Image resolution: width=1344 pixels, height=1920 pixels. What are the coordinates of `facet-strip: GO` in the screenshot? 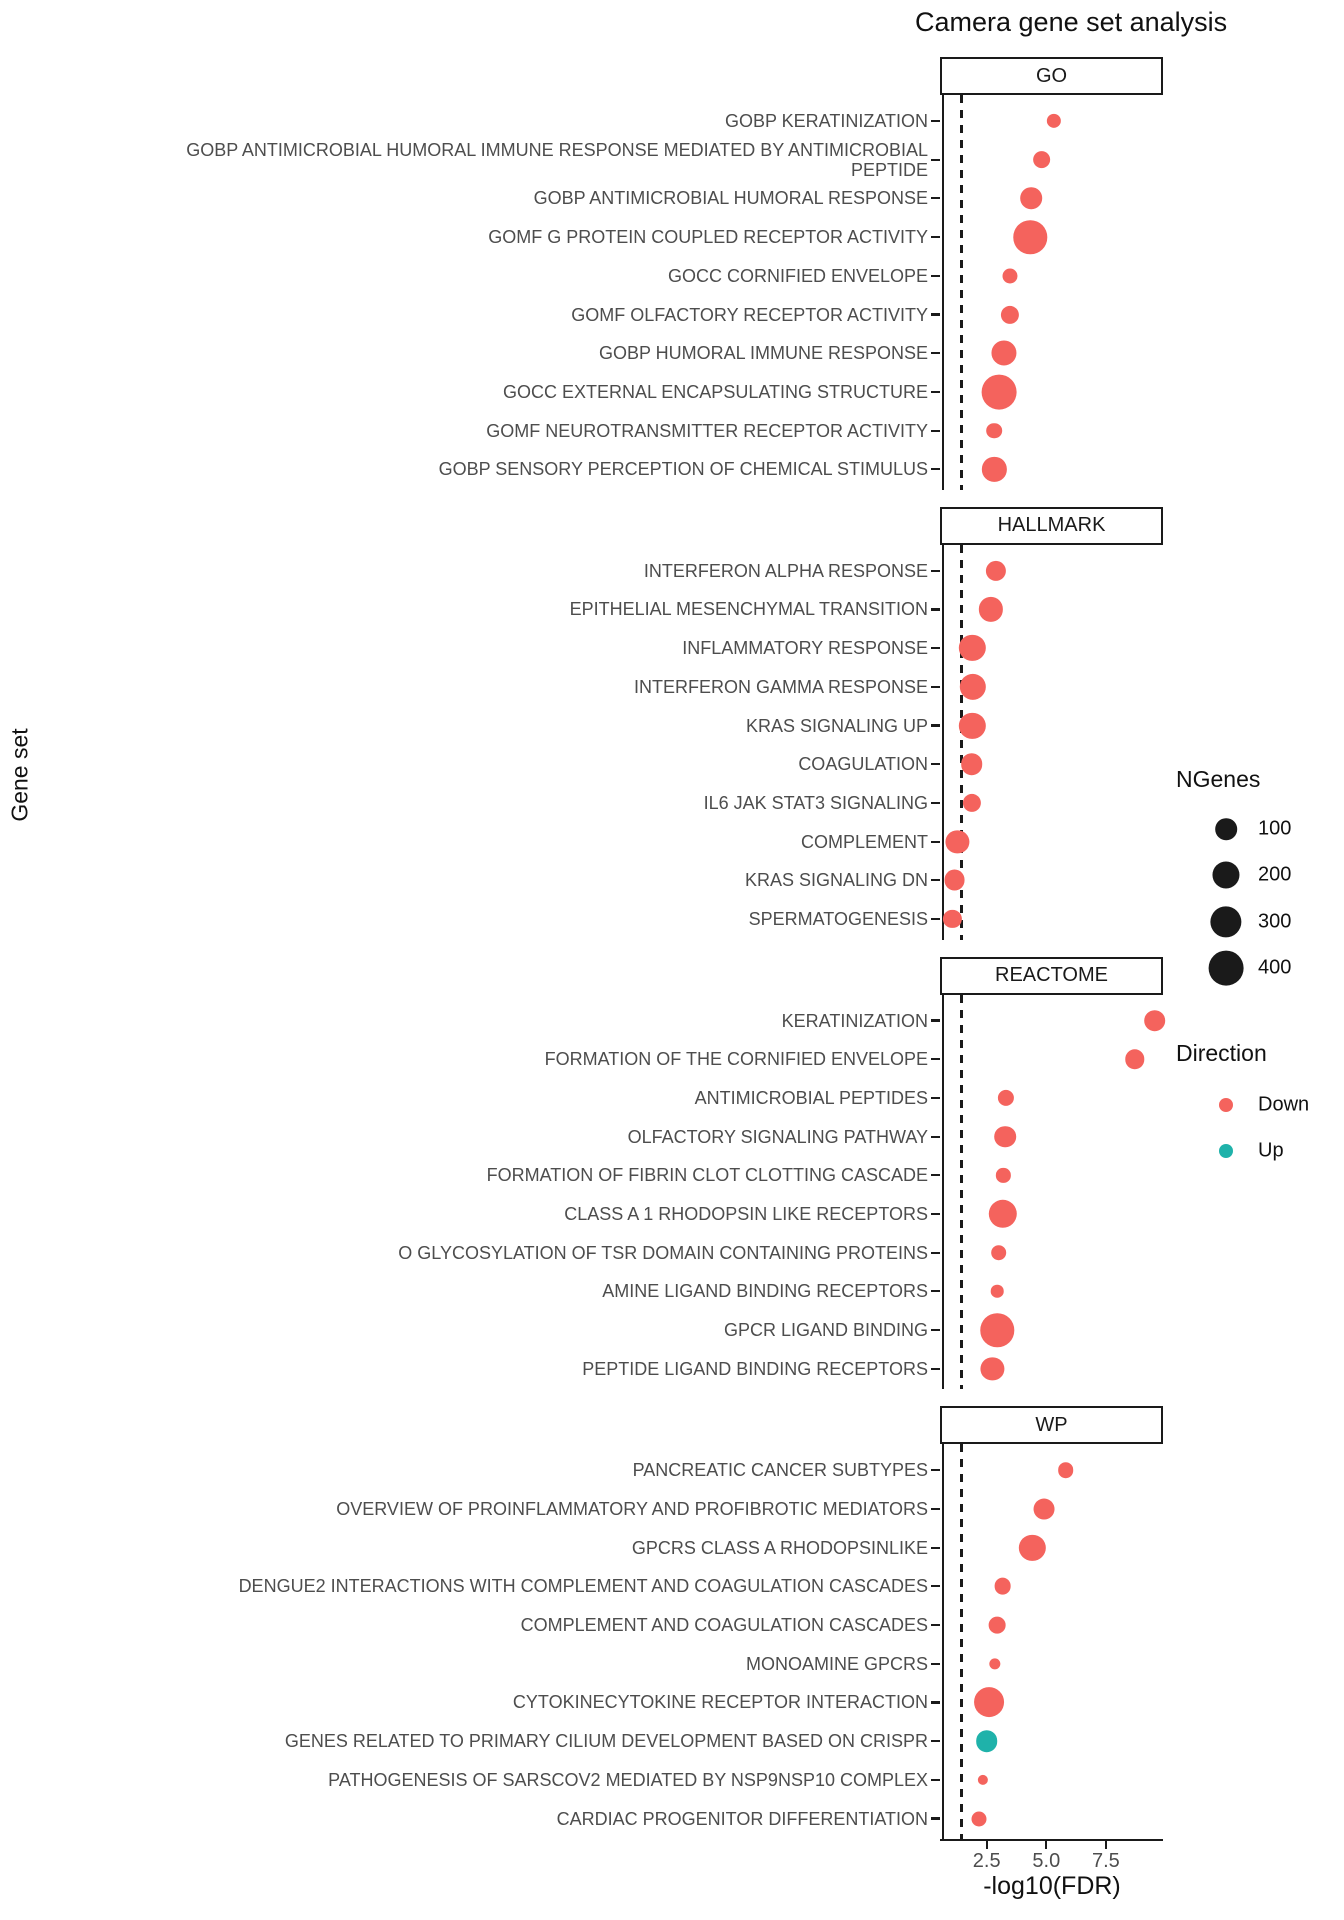 It's located at (1051, 76).